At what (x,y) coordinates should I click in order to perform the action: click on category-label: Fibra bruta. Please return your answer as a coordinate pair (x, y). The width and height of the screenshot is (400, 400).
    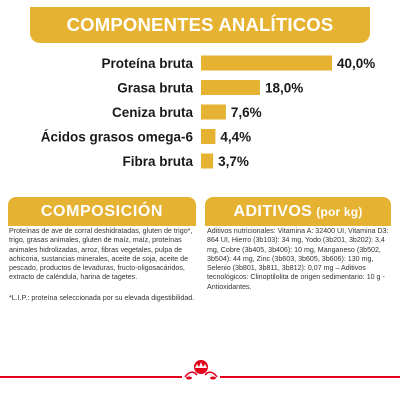
    Looking at the image, I should click on (157, 161).